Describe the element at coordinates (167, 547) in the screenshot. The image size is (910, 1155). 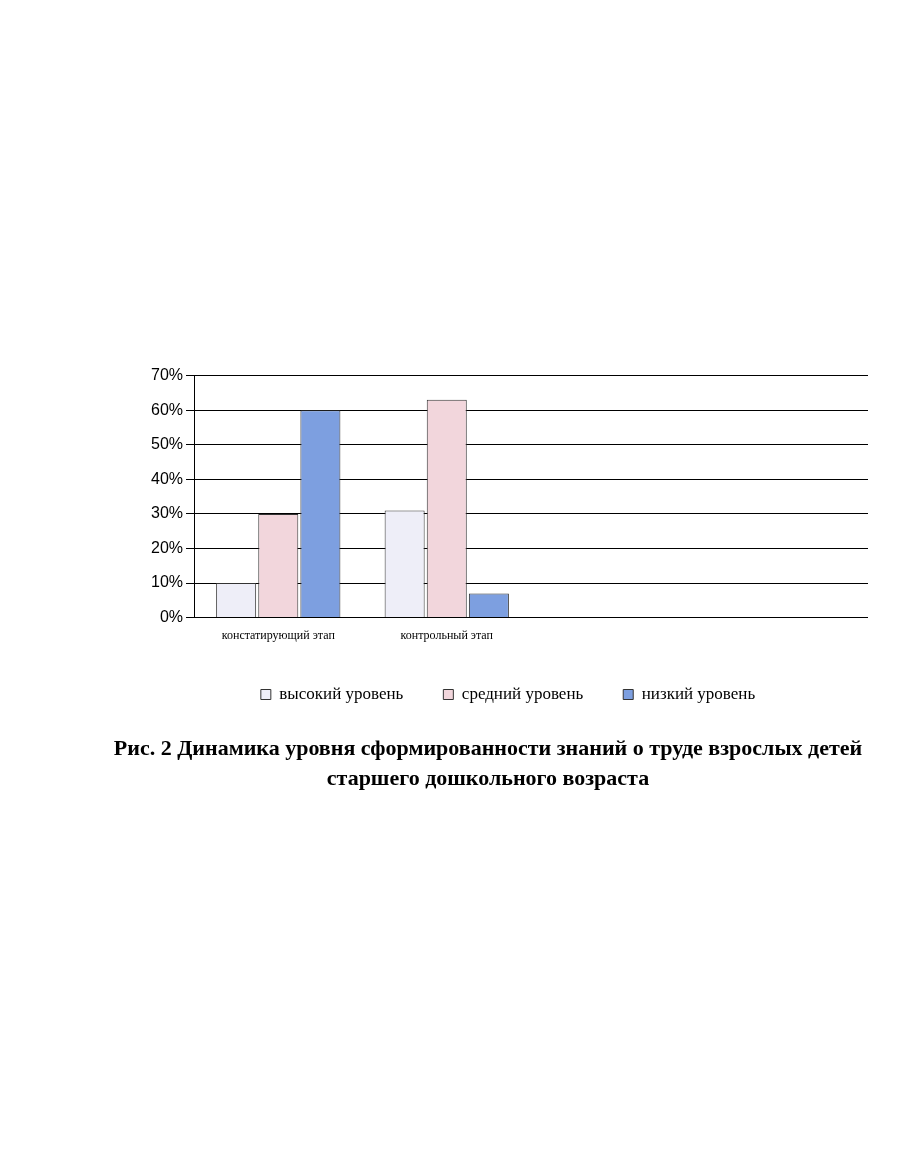
I see `y-tick-label: 20%` at that location.